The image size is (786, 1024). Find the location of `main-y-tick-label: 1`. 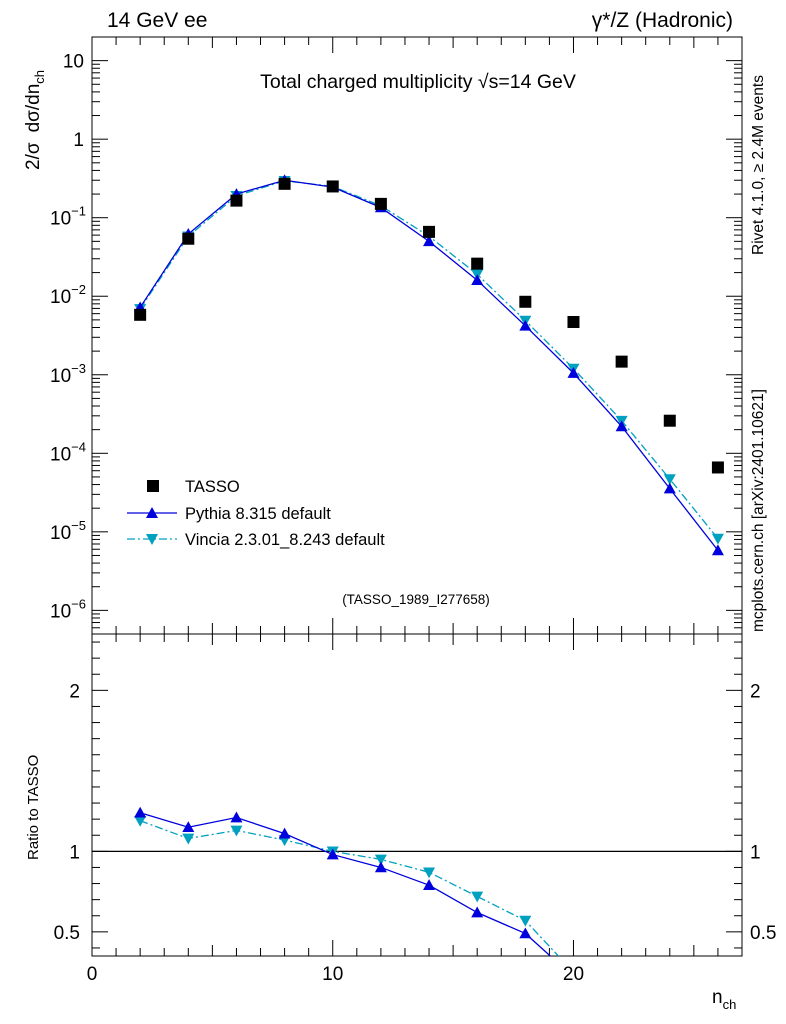

main-y-tick-label: 1 is located at coordinates (78, 140).